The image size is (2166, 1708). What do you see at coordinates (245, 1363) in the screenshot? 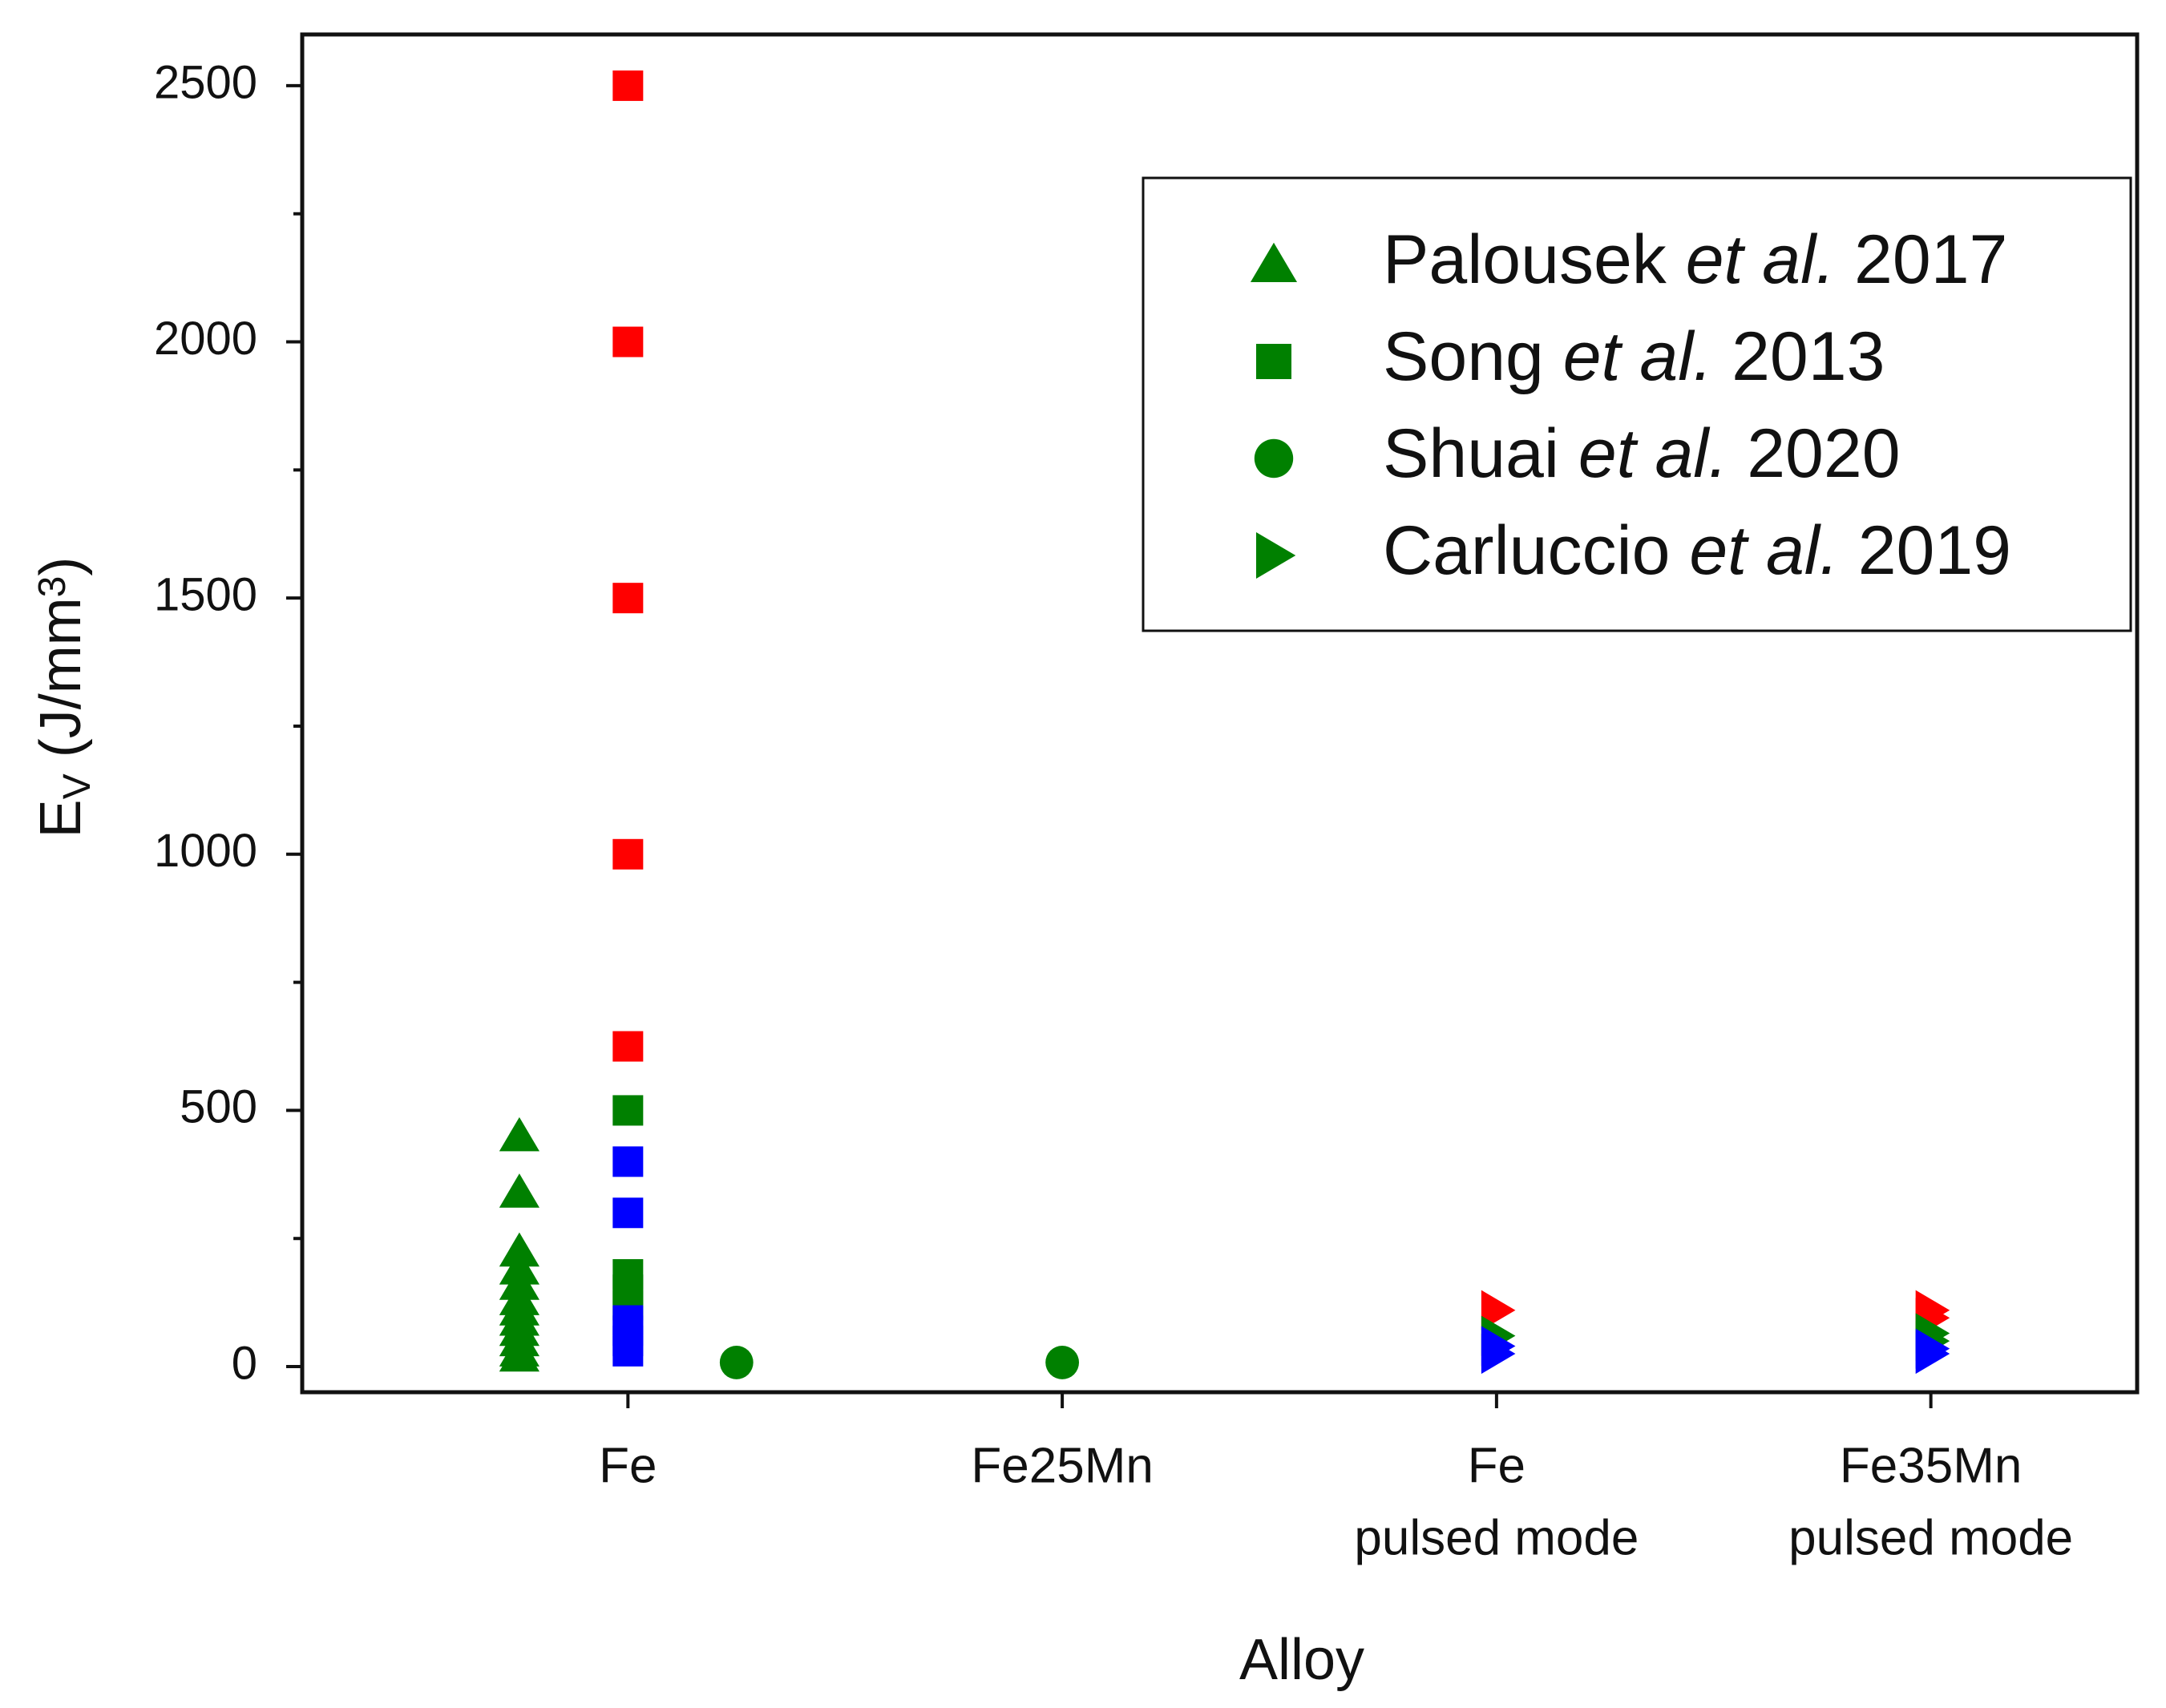
I see `y-tick-label: 0` at bounding box center [245, 1363].